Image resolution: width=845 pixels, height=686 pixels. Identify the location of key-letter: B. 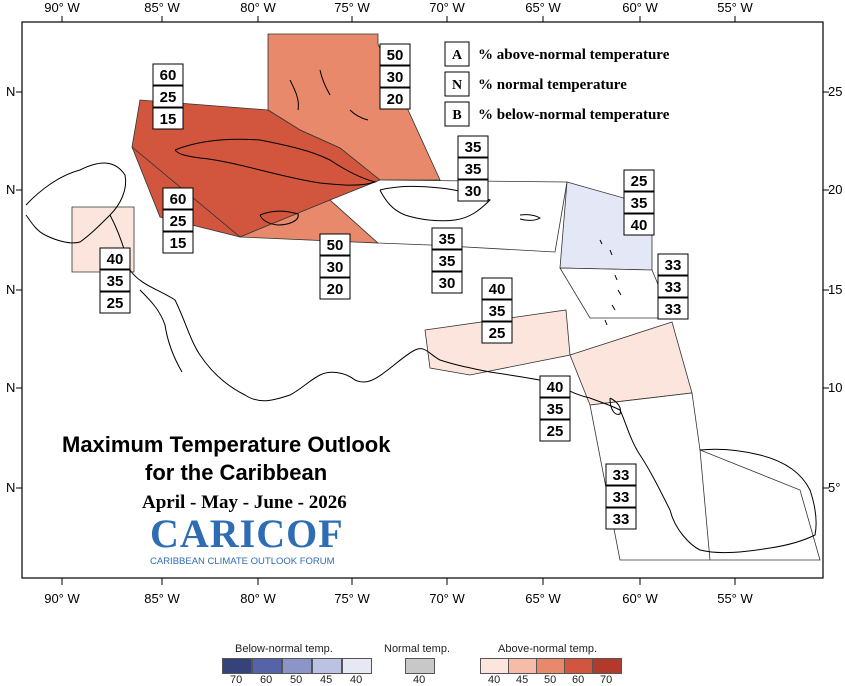
(456, 115).